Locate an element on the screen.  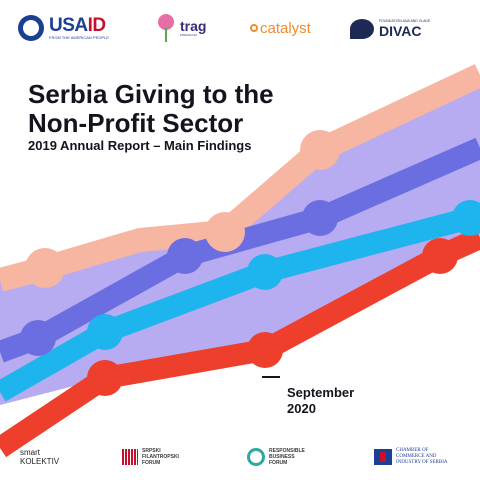
sfp-line1: SRPSKI is located at coordinates (151, 451).